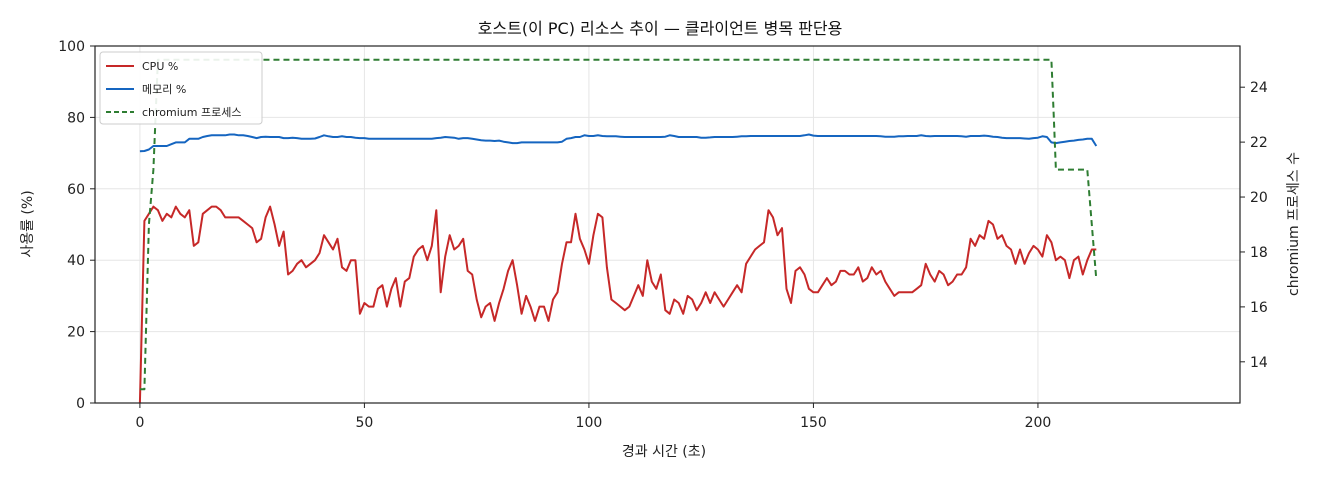 This screenshot has width=1320, height=480. Describe the element at coordinates (1259, 198) in the screenshot. I see `y2-tick-label: 20` at that location.